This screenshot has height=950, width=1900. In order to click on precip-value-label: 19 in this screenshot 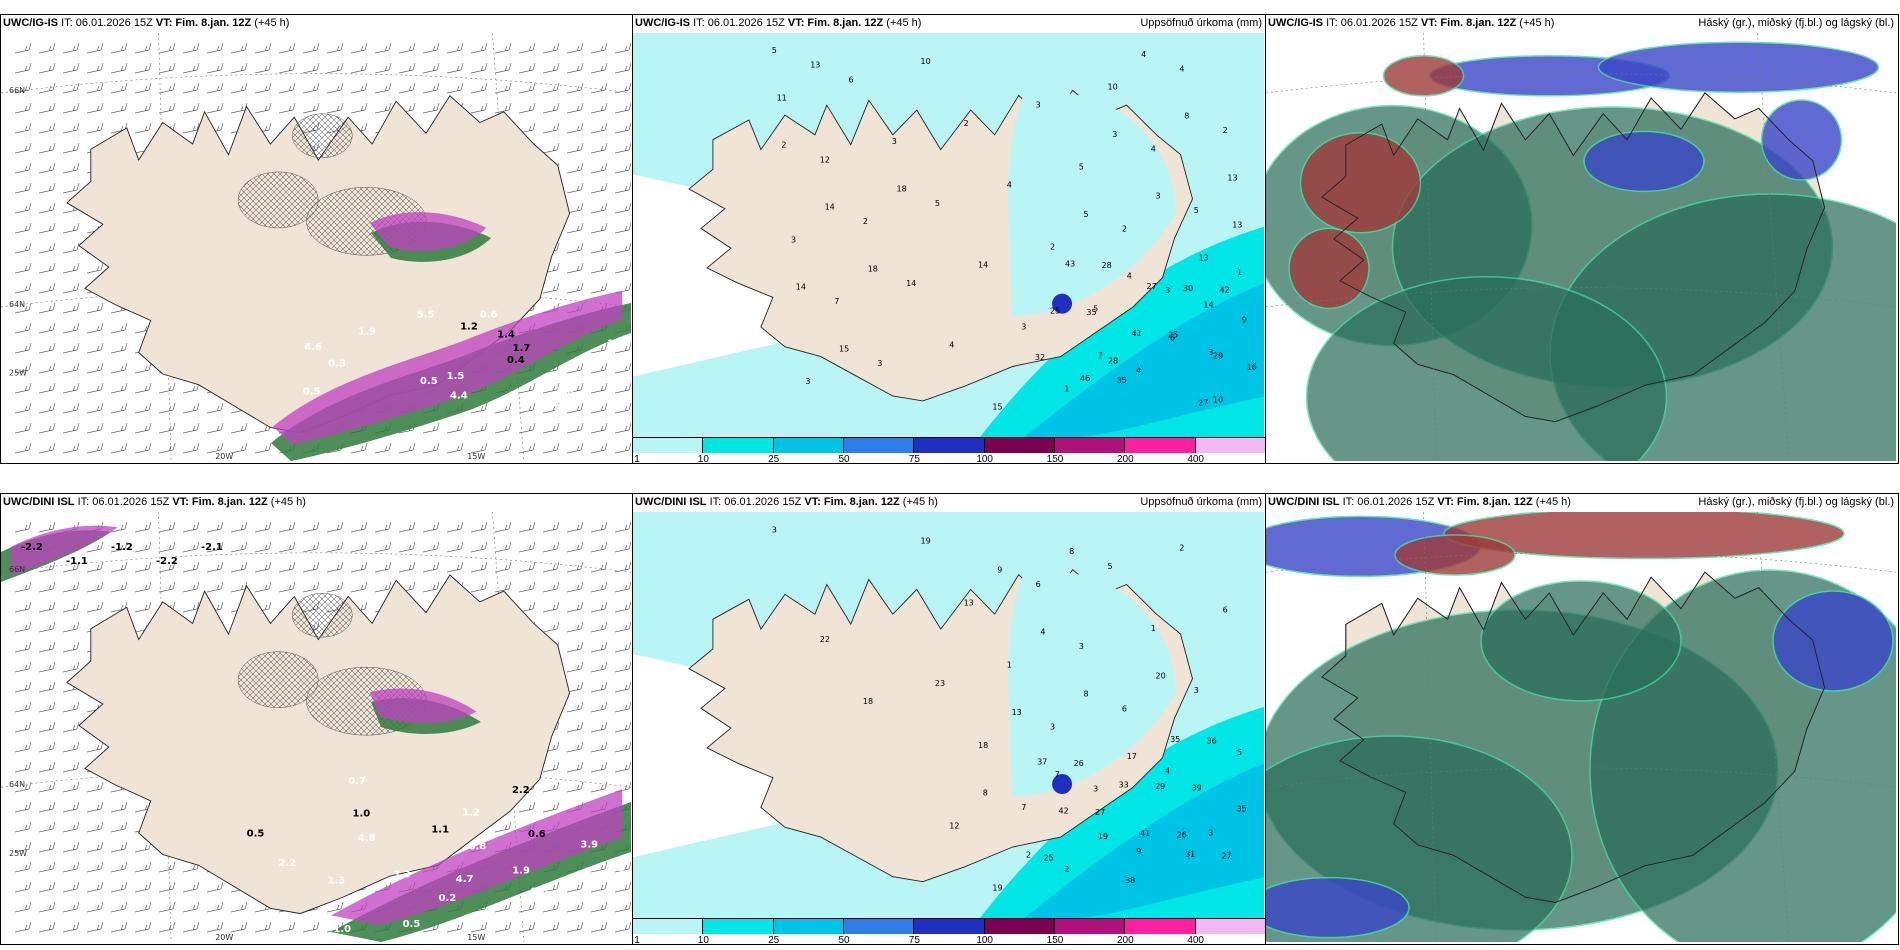, I will do `click(1103, 836)`.